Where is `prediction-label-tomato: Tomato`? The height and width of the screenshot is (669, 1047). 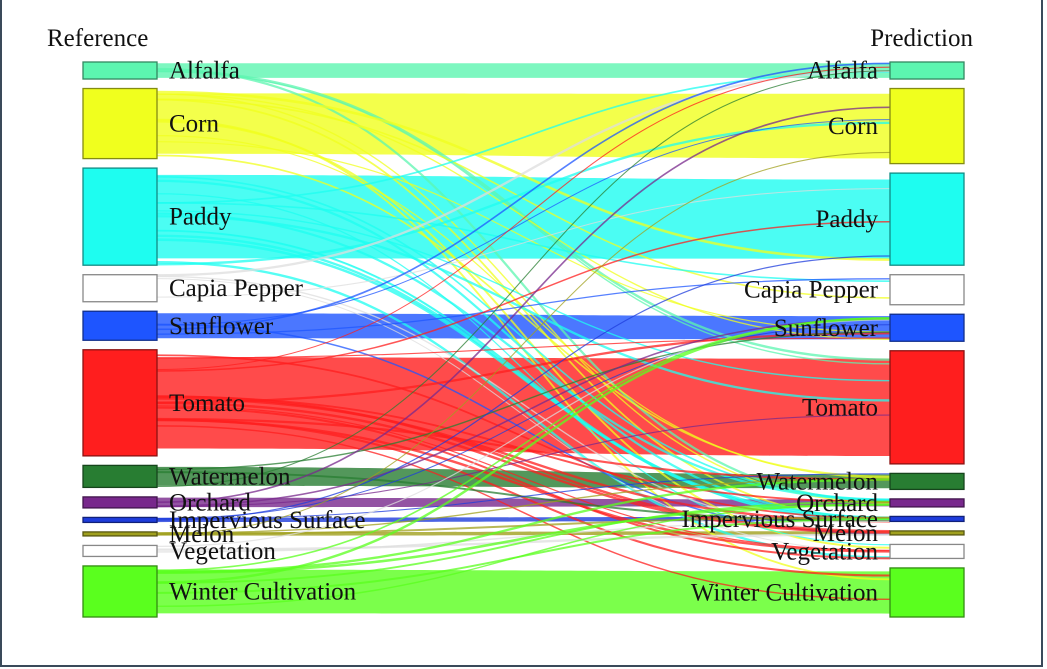
prediction-label-tomato: Tomato is located at coordinates (840, 407).